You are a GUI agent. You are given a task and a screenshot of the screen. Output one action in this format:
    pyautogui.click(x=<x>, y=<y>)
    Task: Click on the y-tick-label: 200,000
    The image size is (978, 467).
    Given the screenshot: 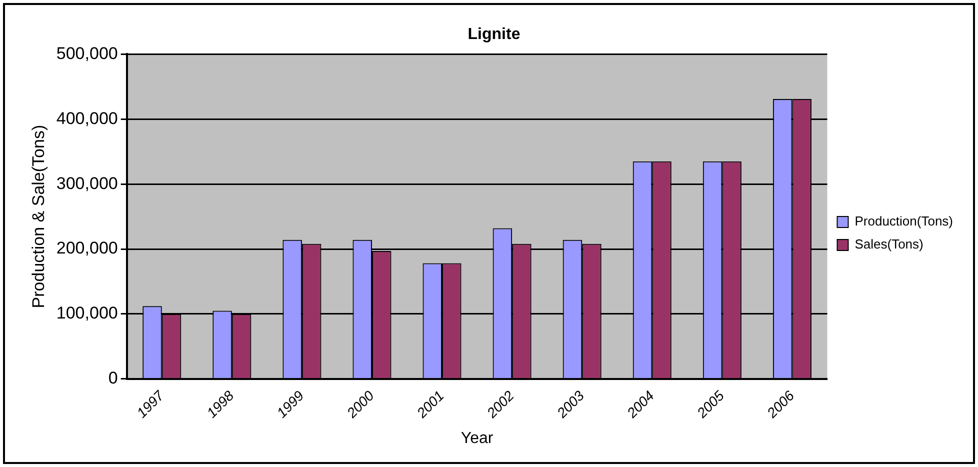 What is the action you would take?
    pyautogui.click(x=87, y=248)
    